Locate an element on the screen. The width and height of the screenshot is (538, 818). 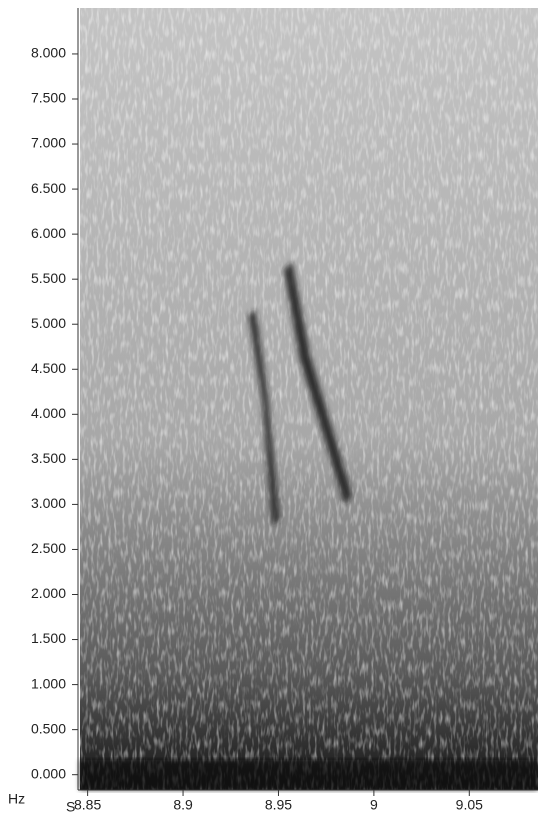
y-tick-label: 2.500 is located at coordinates (48, 548).